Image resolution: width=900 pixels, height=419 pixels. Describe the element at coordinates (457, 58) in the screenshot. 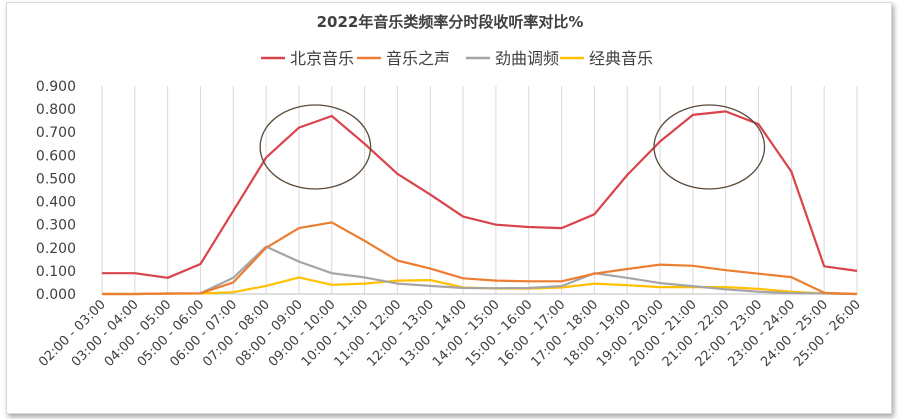

I see `legend: 北京音乐 音乐之声 劲曲调频 经典音乐` at that location.